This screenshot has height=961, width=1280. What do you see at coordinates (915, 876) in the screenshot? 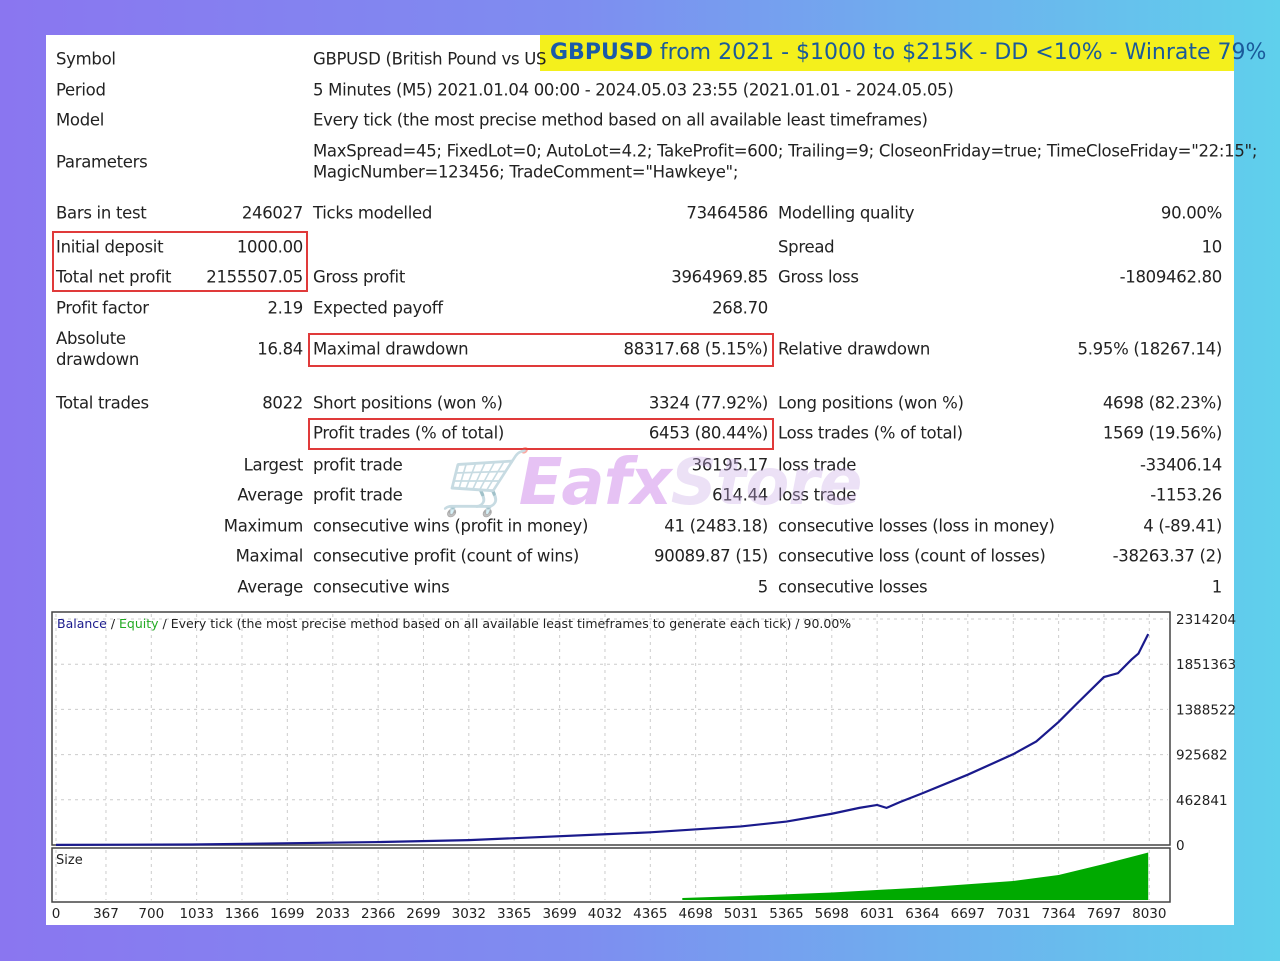
I see `size-area` at bounding box center [915, 876].